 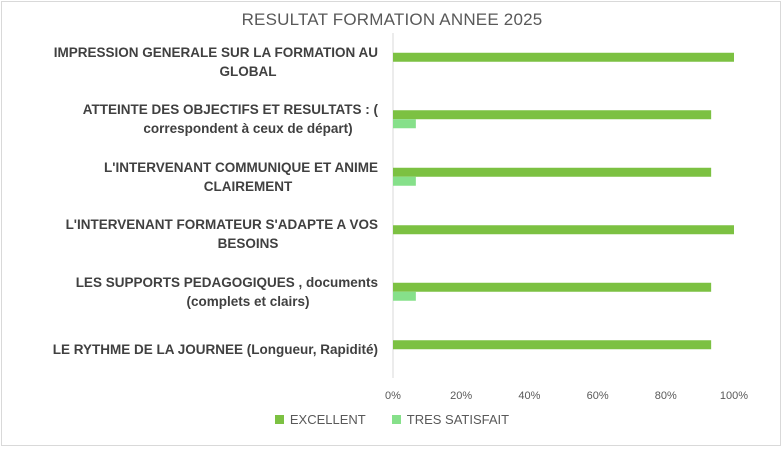 What do you see at coordinates (230, 110) in the screenshot?
I see `category-label-line: ATTEINTE DES OBJECTIFS ET RESULTATS : (` at bounding box center [230, 110].